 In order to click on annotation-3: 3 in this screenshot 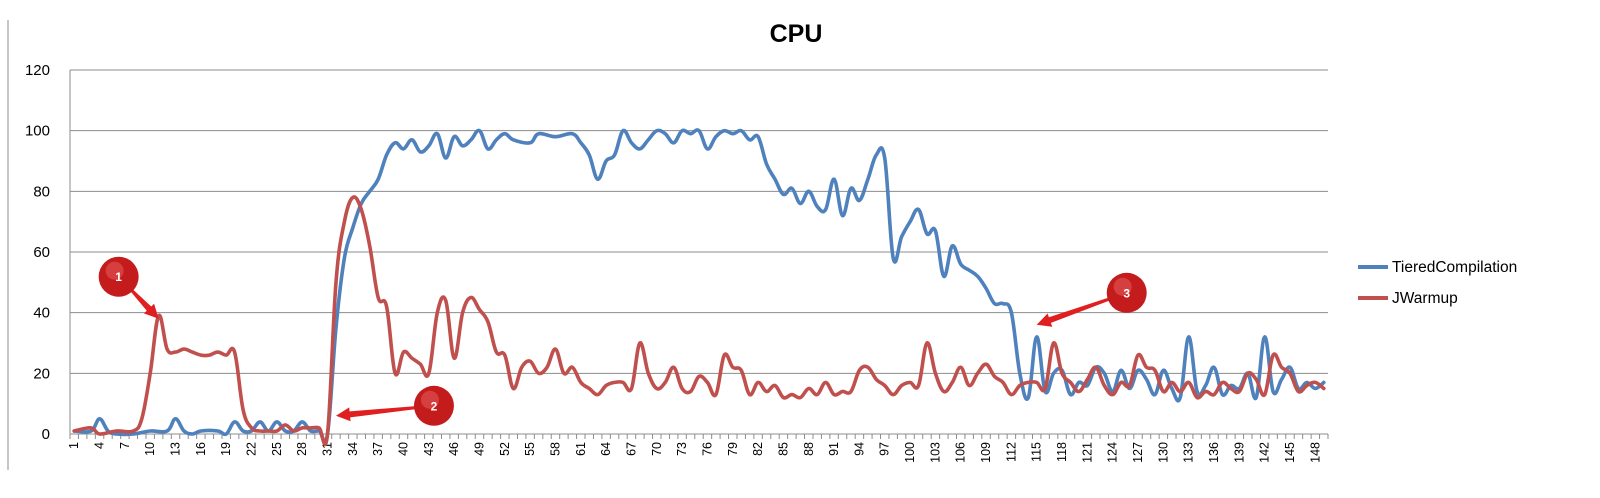, I will do `click(1091, 299)`.